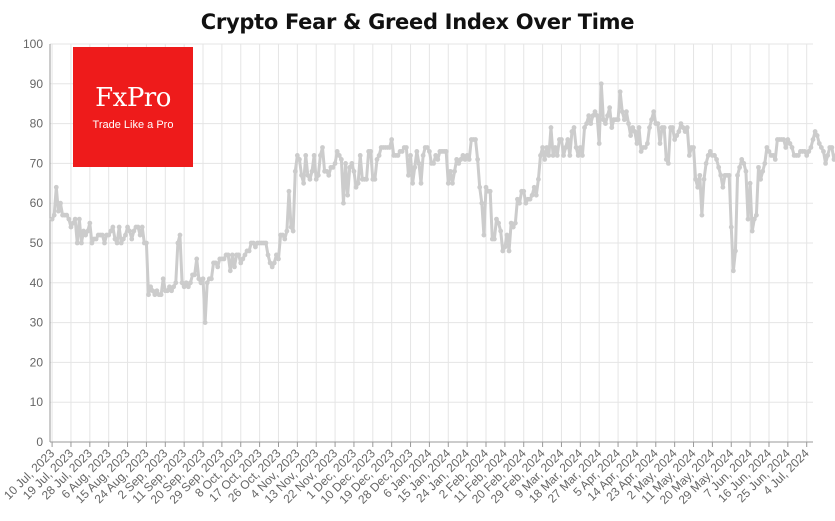 The height and width of the screenshot is (521, 835). Describe the element at coordinates (33, 243) in the screenshot. I see `y-tick-labels: 0 10 20 30 40 50 60 70 80 90 100` at that location.